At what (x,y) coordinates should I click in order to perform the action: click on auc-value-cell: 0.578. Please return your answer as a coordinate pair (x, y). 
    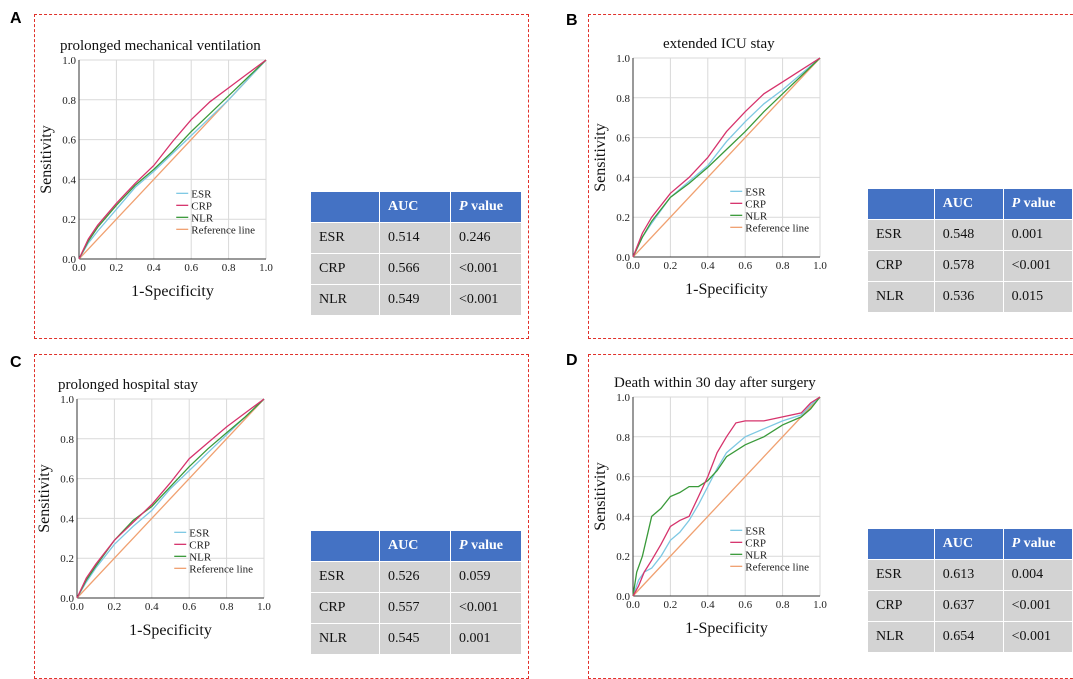
    Looking at the image, I should click on (968, 266).